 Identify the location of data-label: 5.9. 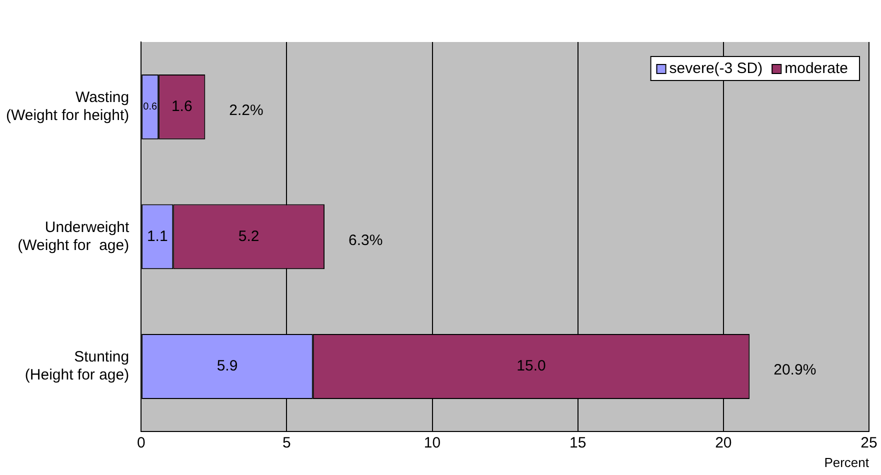
(227, 366).